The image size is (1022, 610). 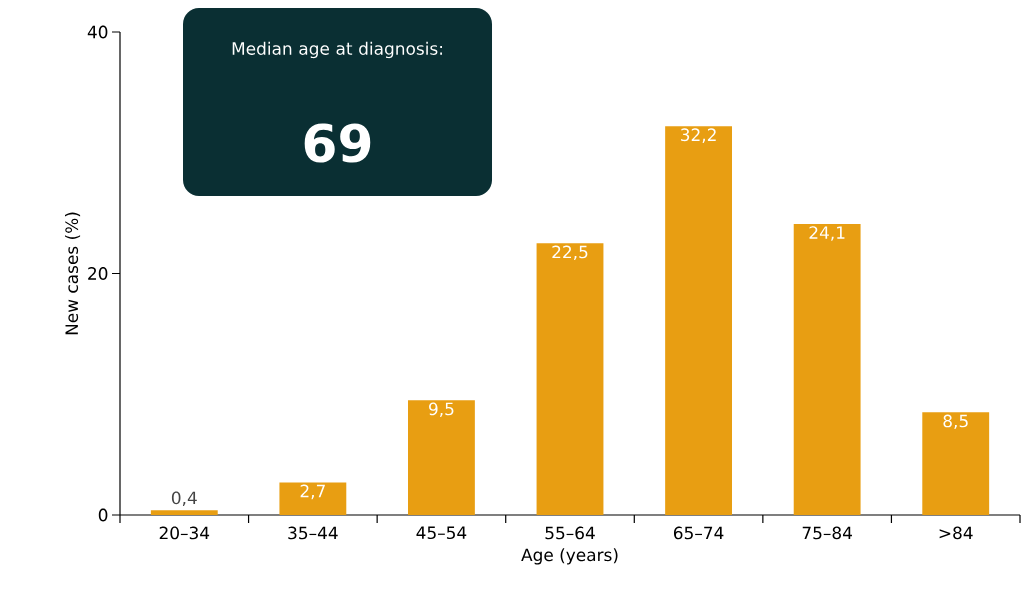 What do you see at coordinates (827, 533) in the screenshot?
I see `x-tick-label: 75–84` at bounding box center [827, 533].